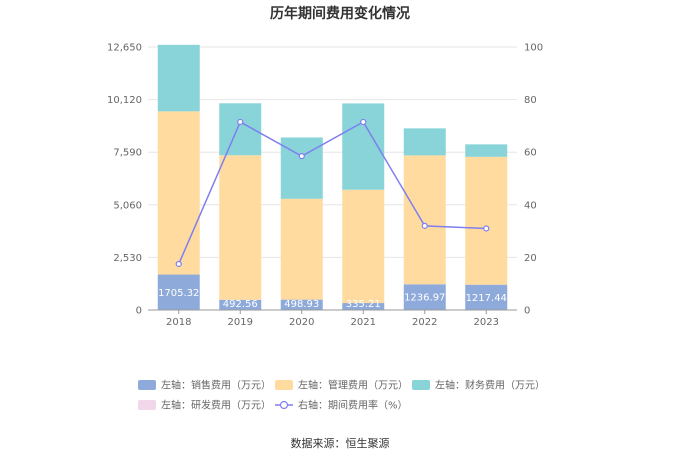 The height and width of the screenshot is (460, 680). I want to click on left-tick-label: 7,590, so click(127, 153).